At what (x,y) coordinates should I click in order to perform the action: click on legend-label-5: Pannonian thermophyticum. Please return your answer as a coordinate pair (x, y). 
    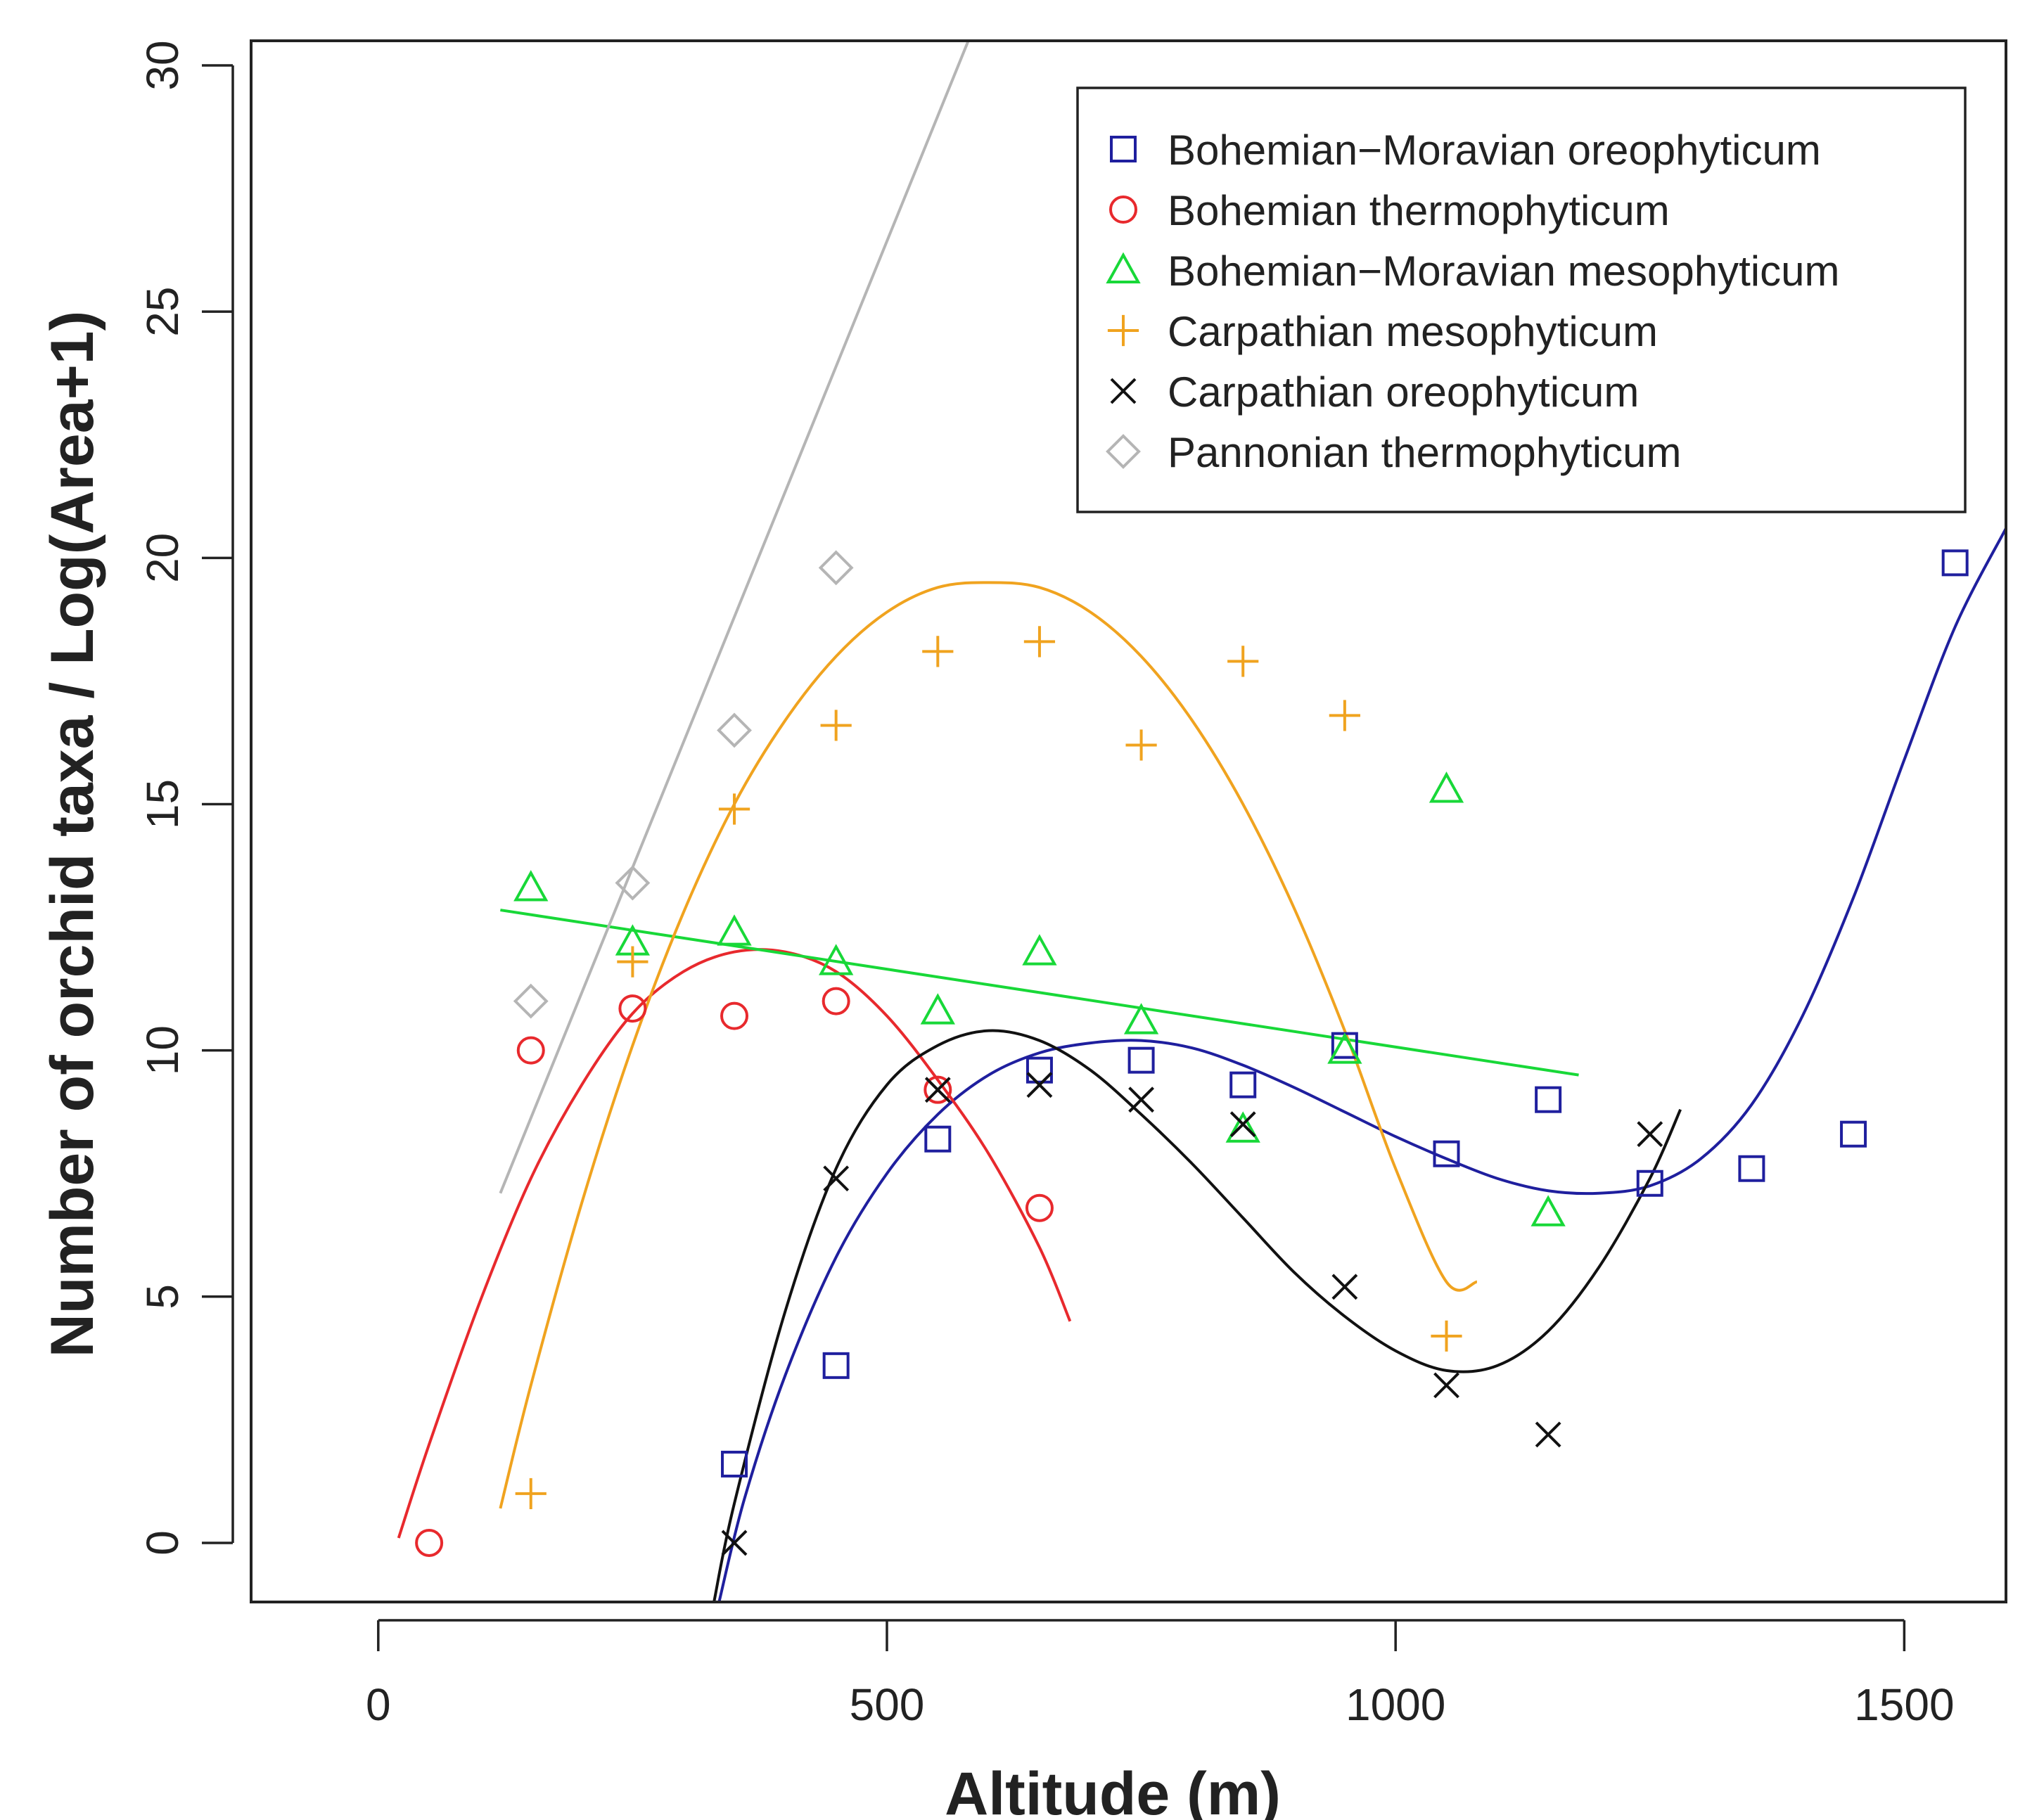
    Looking at the image, I should click on (1424, 452).